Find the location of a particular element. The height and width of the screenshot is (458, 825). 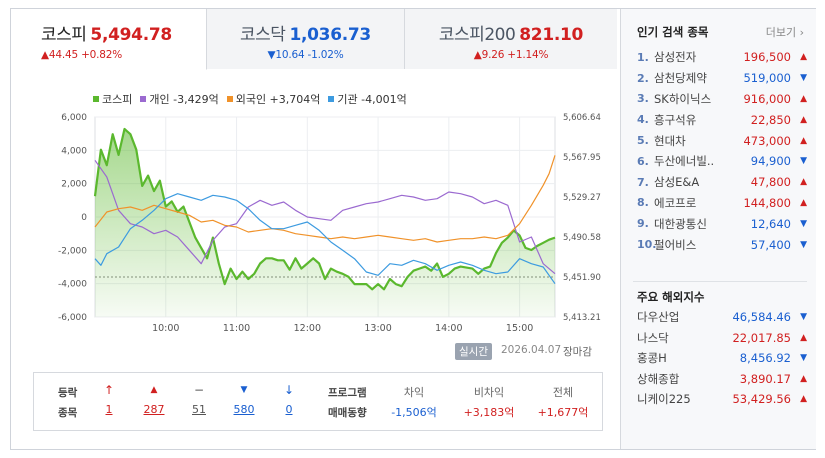

more-link: 더보기 › is located at coordinates (785, 32).